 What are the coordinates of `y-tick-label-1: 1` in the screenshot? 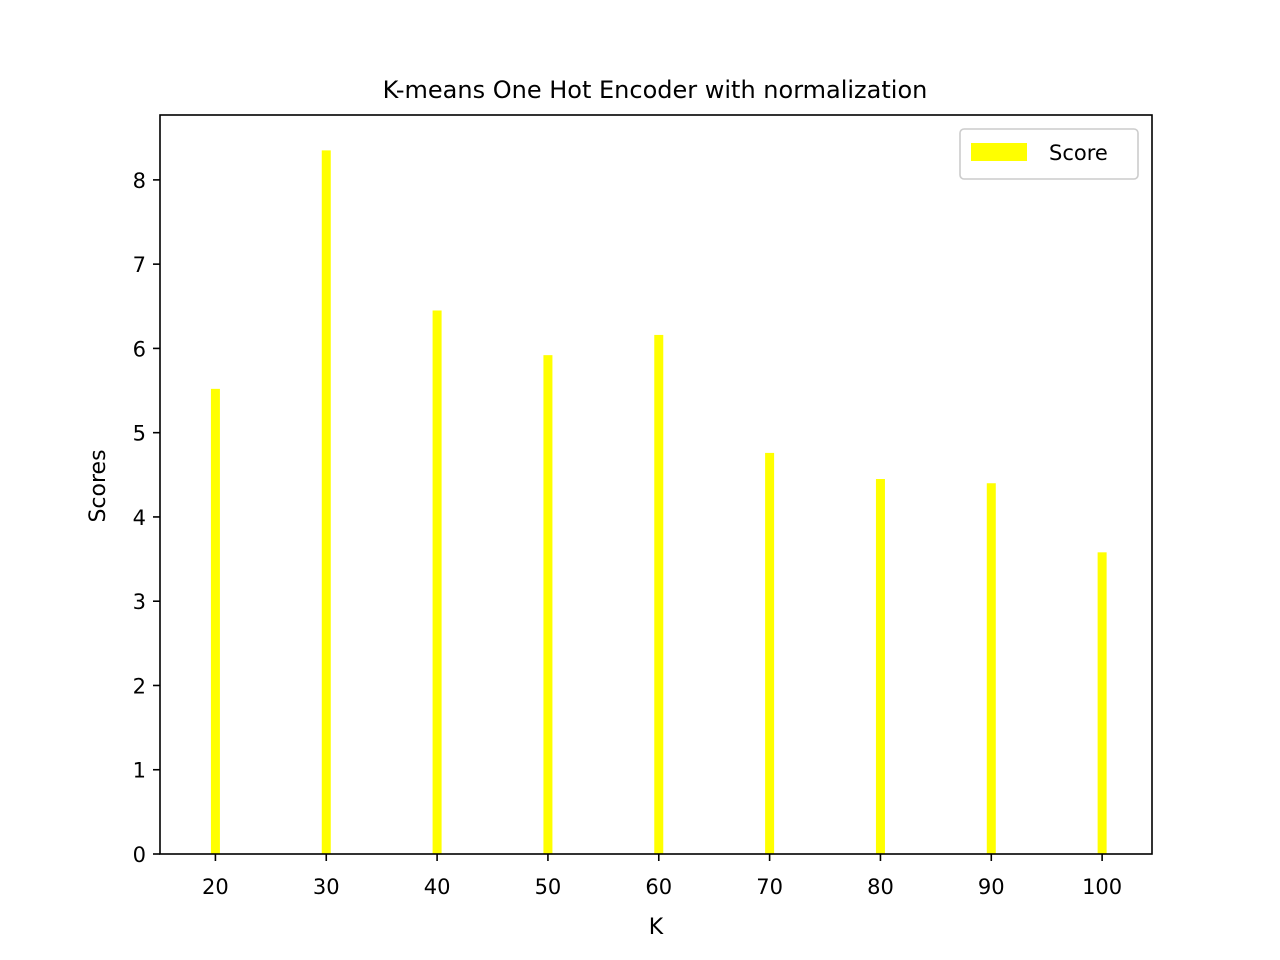 It's located at (139, 771).